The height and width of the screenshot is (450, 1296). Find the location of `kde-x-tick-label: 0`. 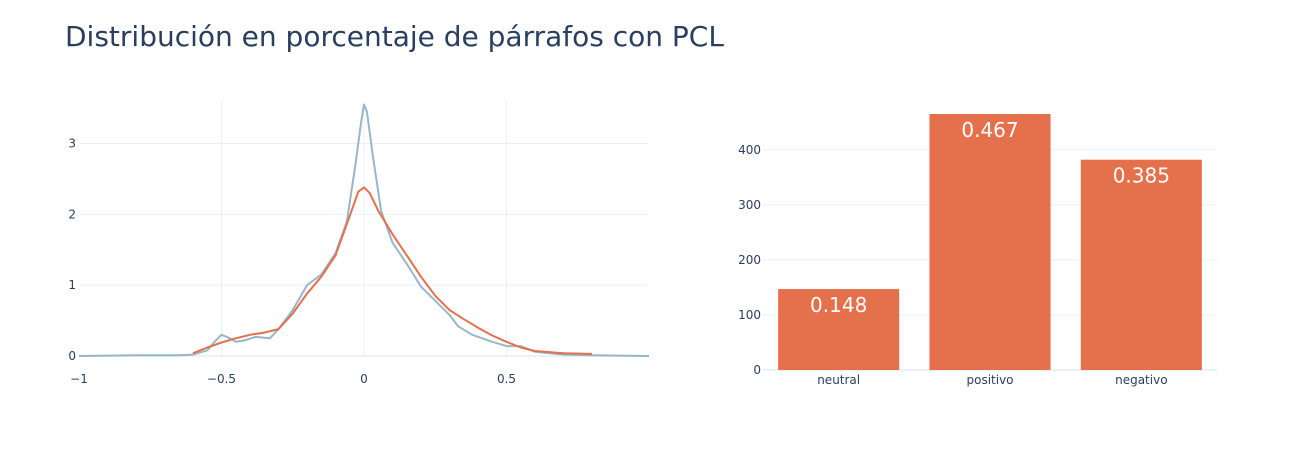

kde-x-tick-label: 0 is located at coordinates (364, 379).